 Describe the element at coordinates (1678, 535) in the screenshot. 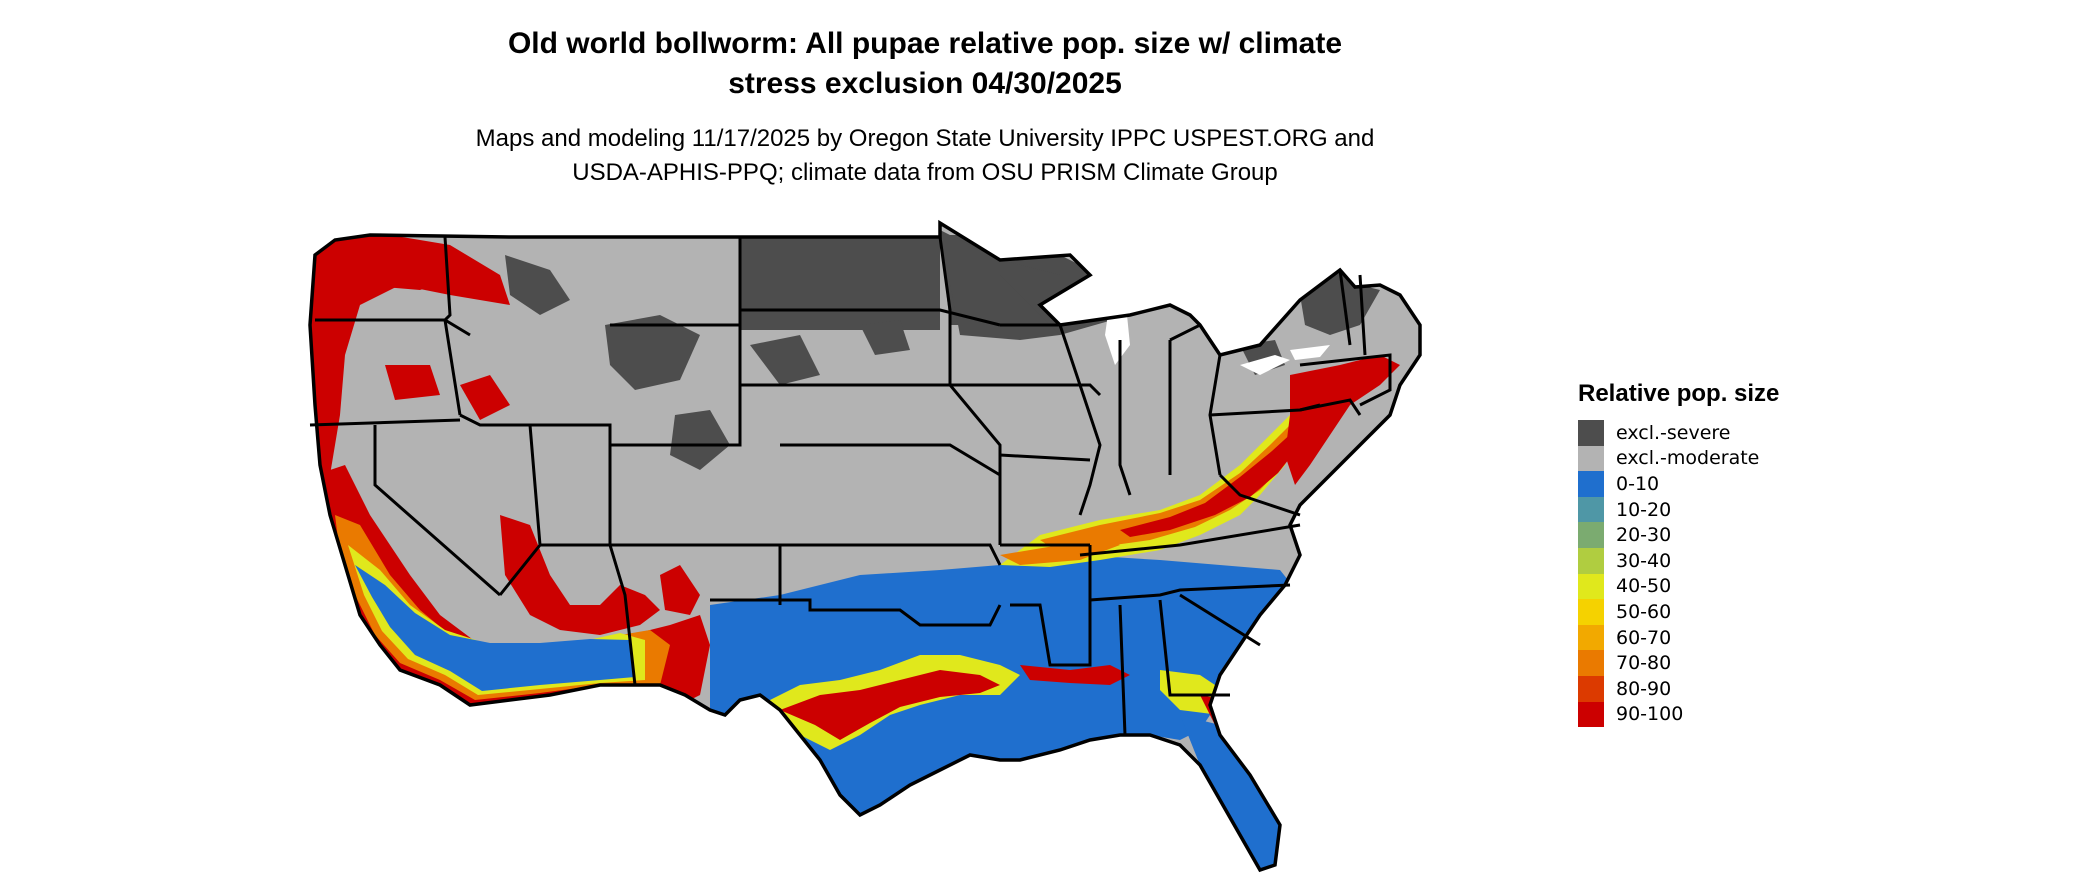

I see `legend-item: 20-30` at that location.